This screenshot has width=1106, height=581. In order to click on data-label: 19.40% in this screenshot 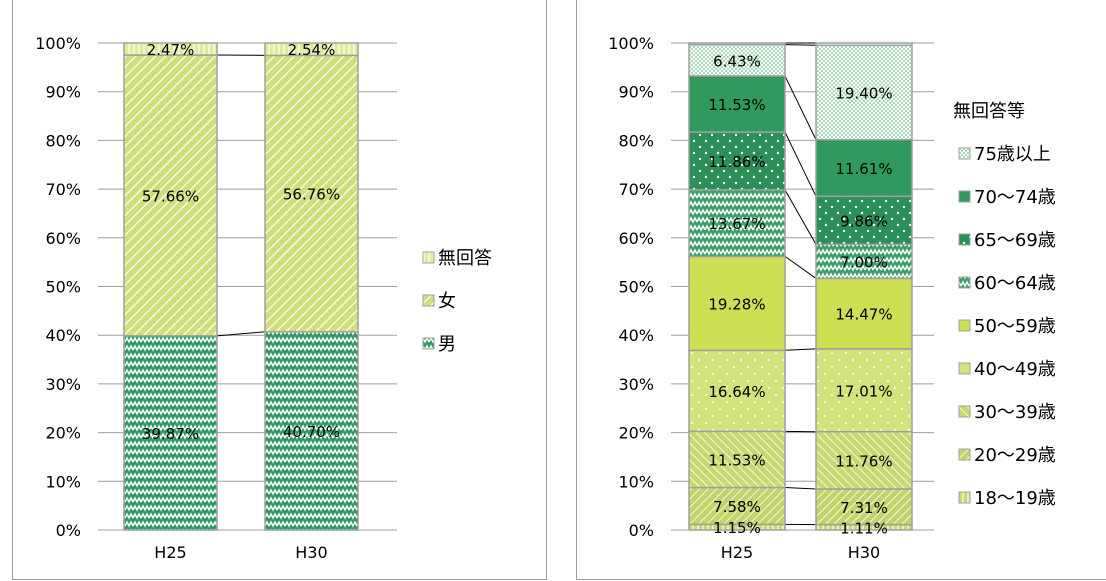, I will do `click(863, 94)`.